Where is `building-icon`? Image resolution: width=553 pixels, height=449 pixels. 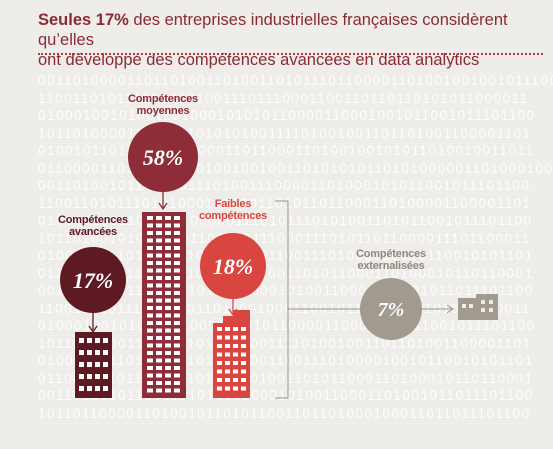
building-icon is located at coordinates (93, 365).